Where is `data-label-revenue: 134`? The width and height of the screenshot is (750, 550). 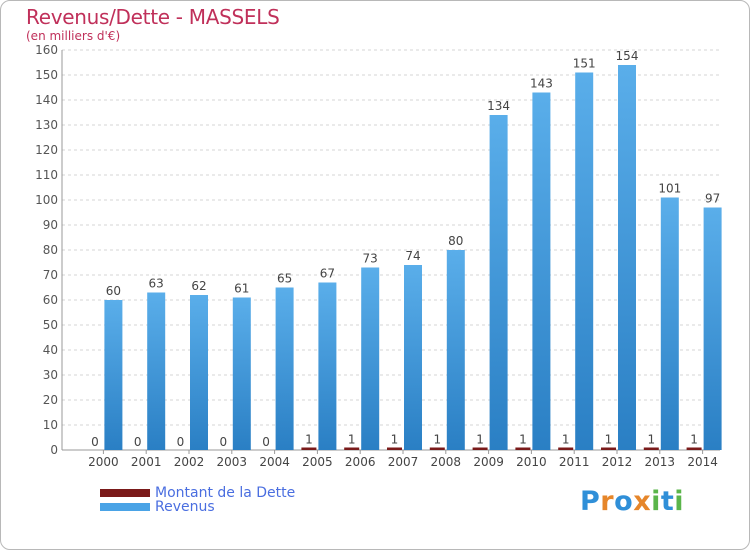
data-label-revenue: 134 is located at coordinates (498, 106).